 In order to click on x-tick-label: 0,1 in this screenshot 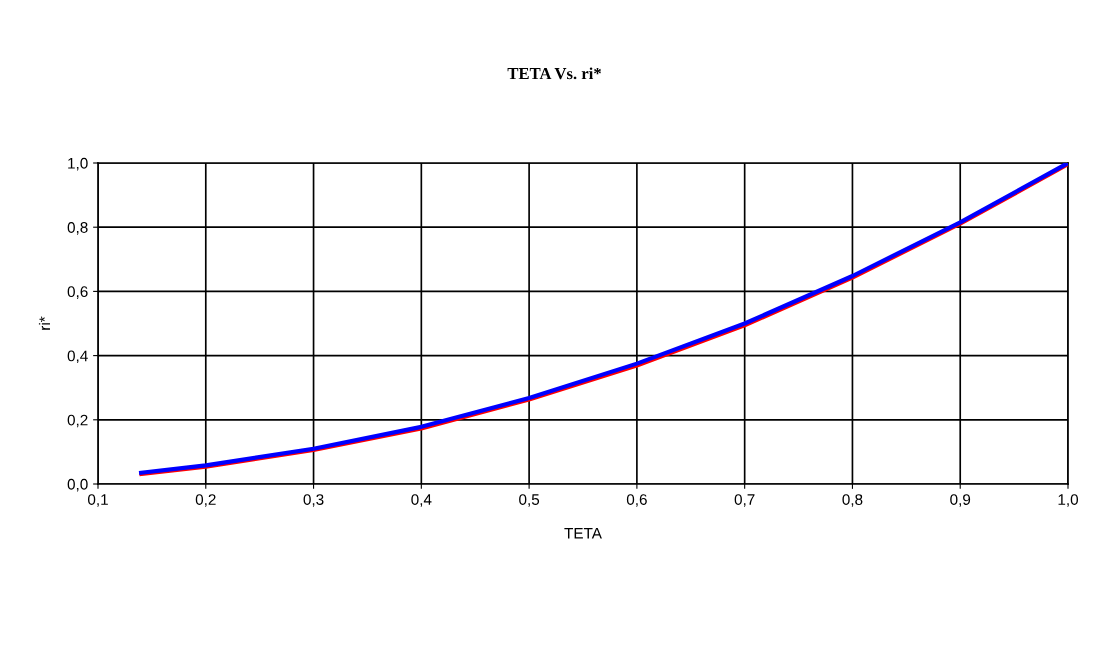, I will do `click(97, 500)`.